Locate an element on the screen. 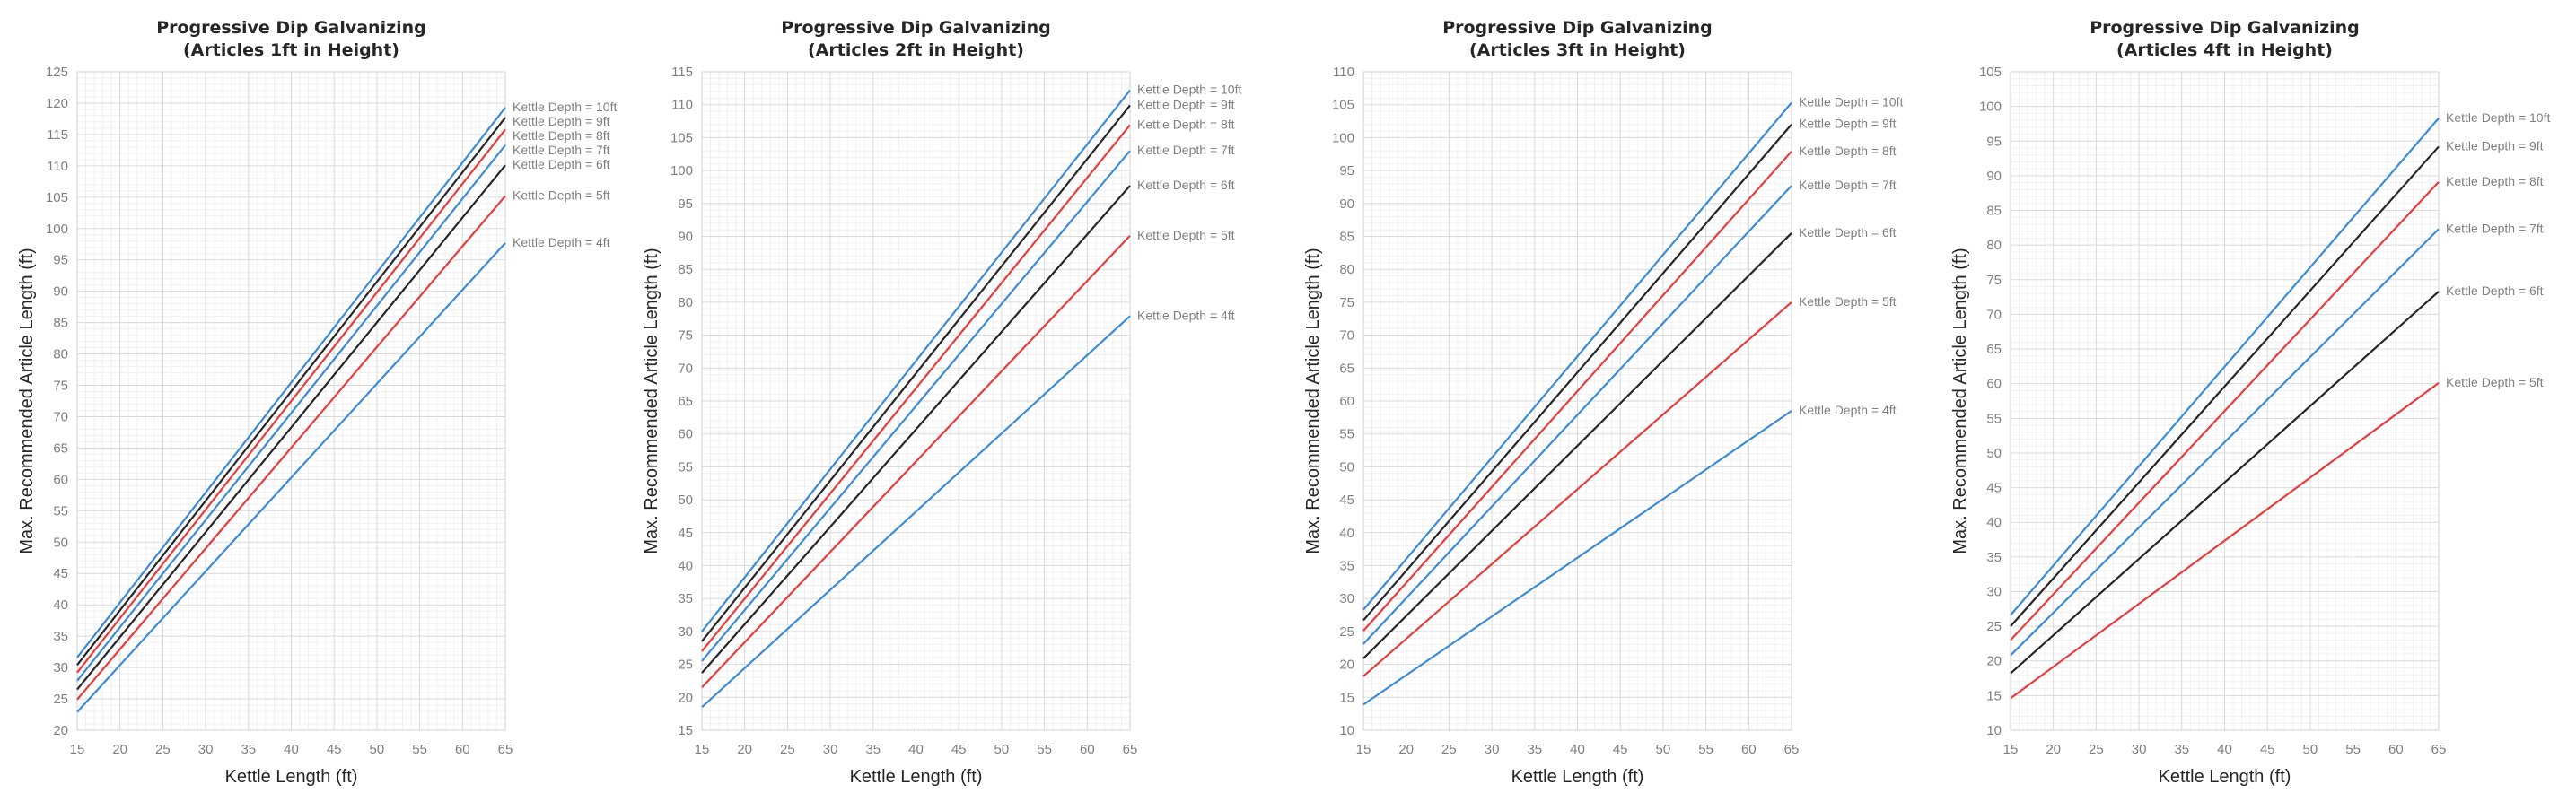 This screenshot has width=2576, height=802. x-tick-label: 60 is located at coordinates (2396, 749).